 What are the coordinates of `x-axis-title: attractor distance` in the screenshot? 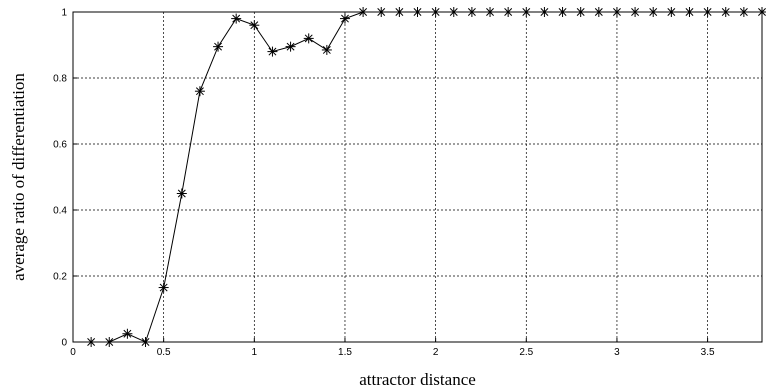 It's located at (417, 379).